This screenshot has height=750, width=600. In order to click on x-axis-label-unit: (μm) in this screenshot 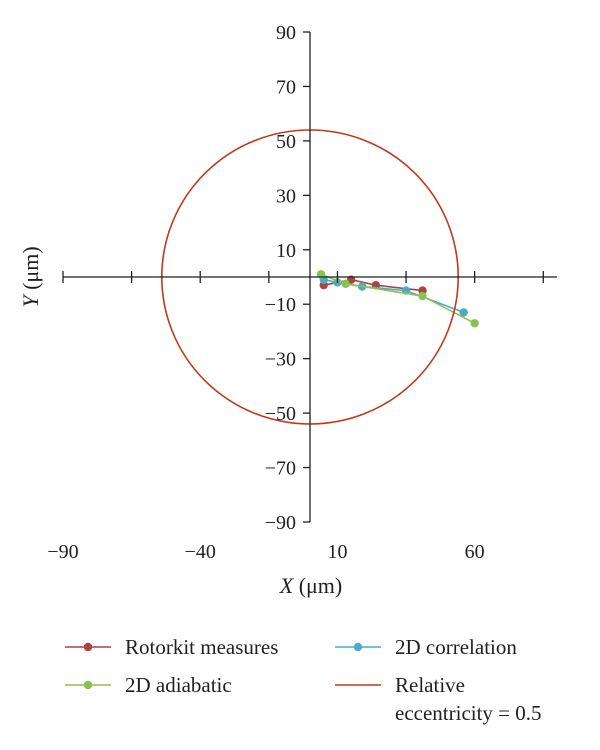, I will do `click(317, 585)`.